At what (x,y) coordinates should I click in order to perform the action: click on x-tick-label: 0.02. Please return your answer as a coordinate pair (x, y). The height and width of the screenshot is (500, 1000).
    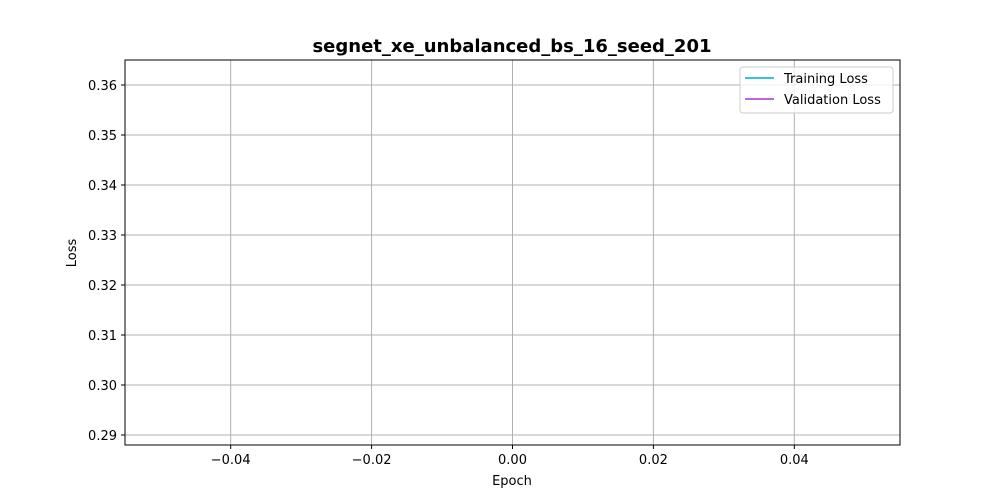
    Looking at the image, I should click on (653, 460).